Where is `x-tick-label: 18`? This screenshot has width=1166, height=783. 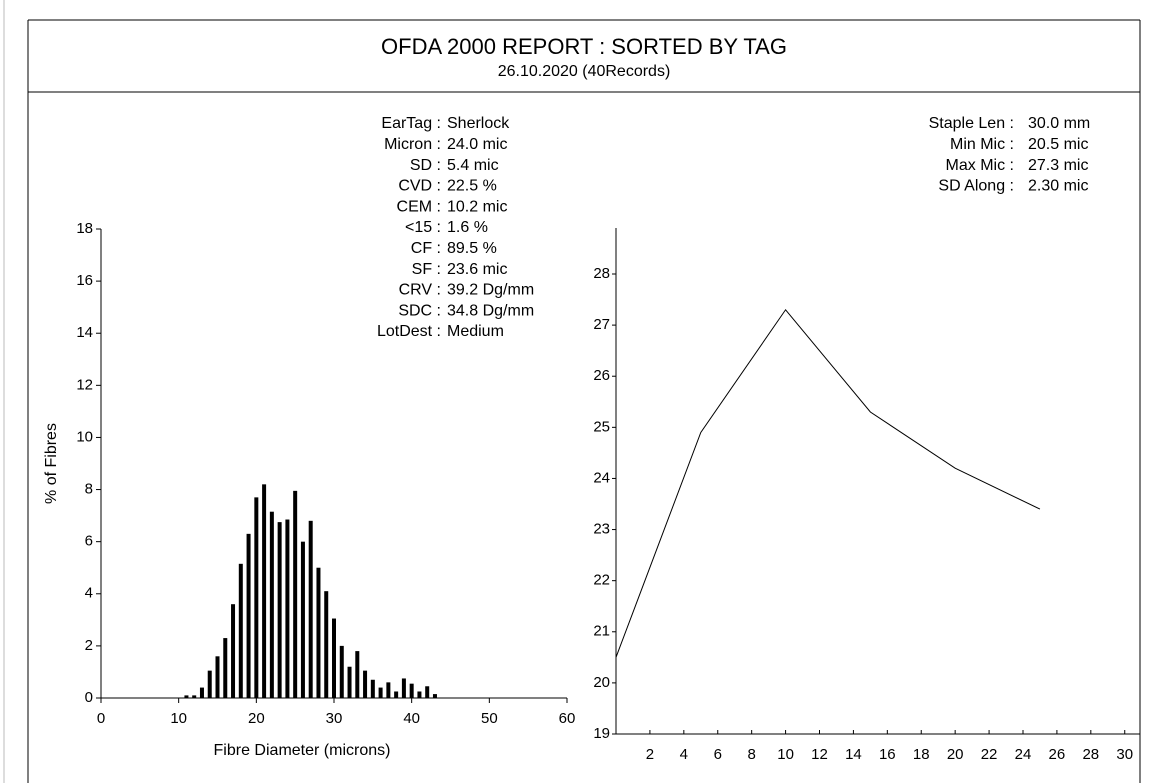
x-tick-label: 18 is located at coordinates (921, 754).